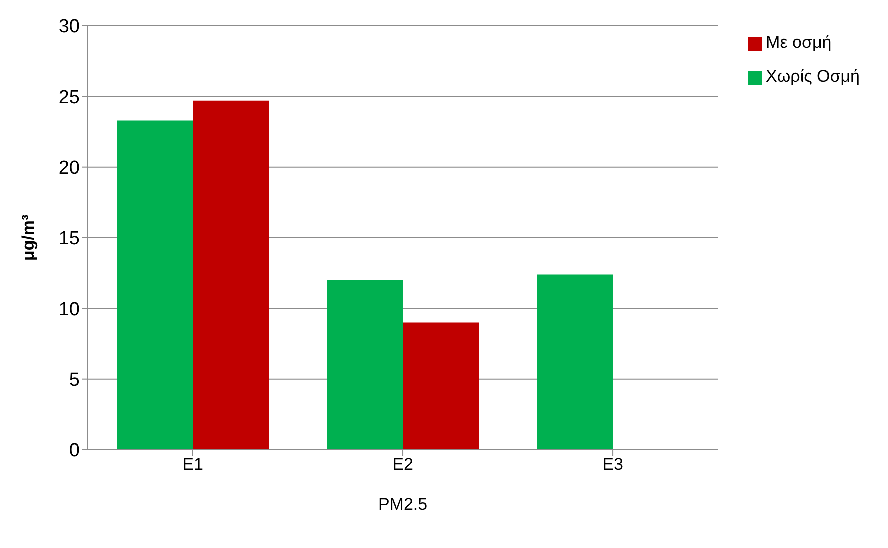  I want to click on y-axis-title: μg/m³, so click(28, 238).